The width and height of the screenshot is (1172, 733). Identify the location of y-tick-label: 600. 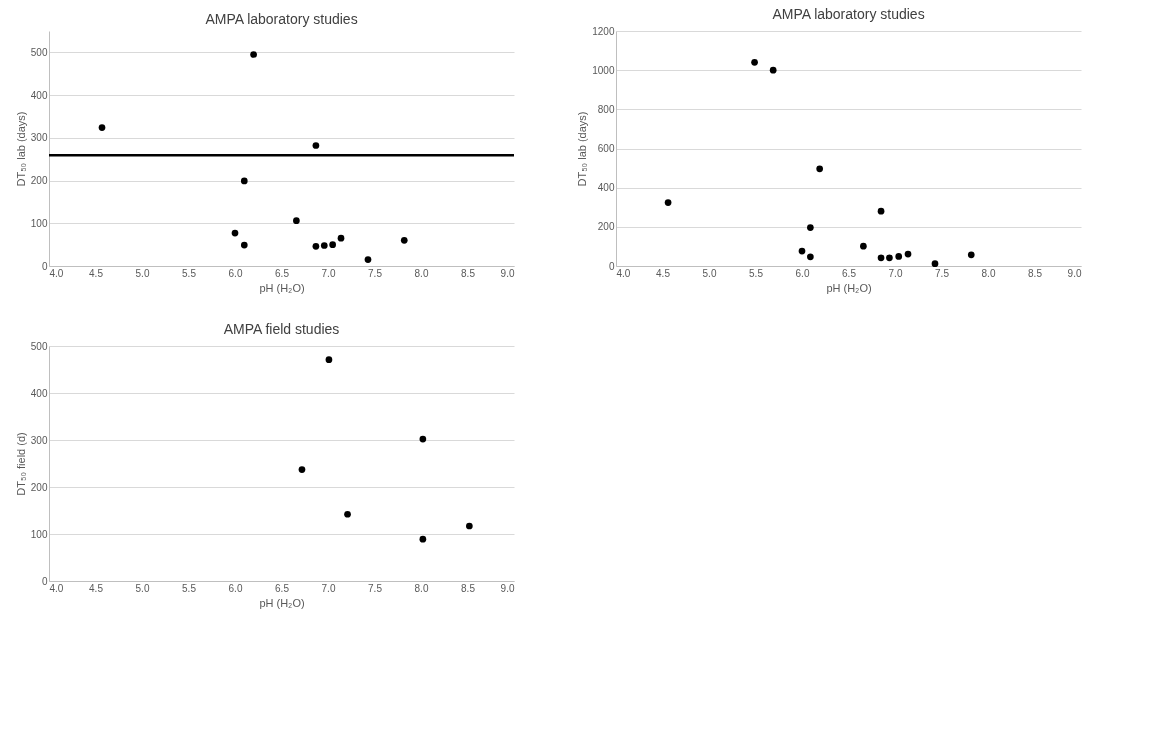
(606, 148).